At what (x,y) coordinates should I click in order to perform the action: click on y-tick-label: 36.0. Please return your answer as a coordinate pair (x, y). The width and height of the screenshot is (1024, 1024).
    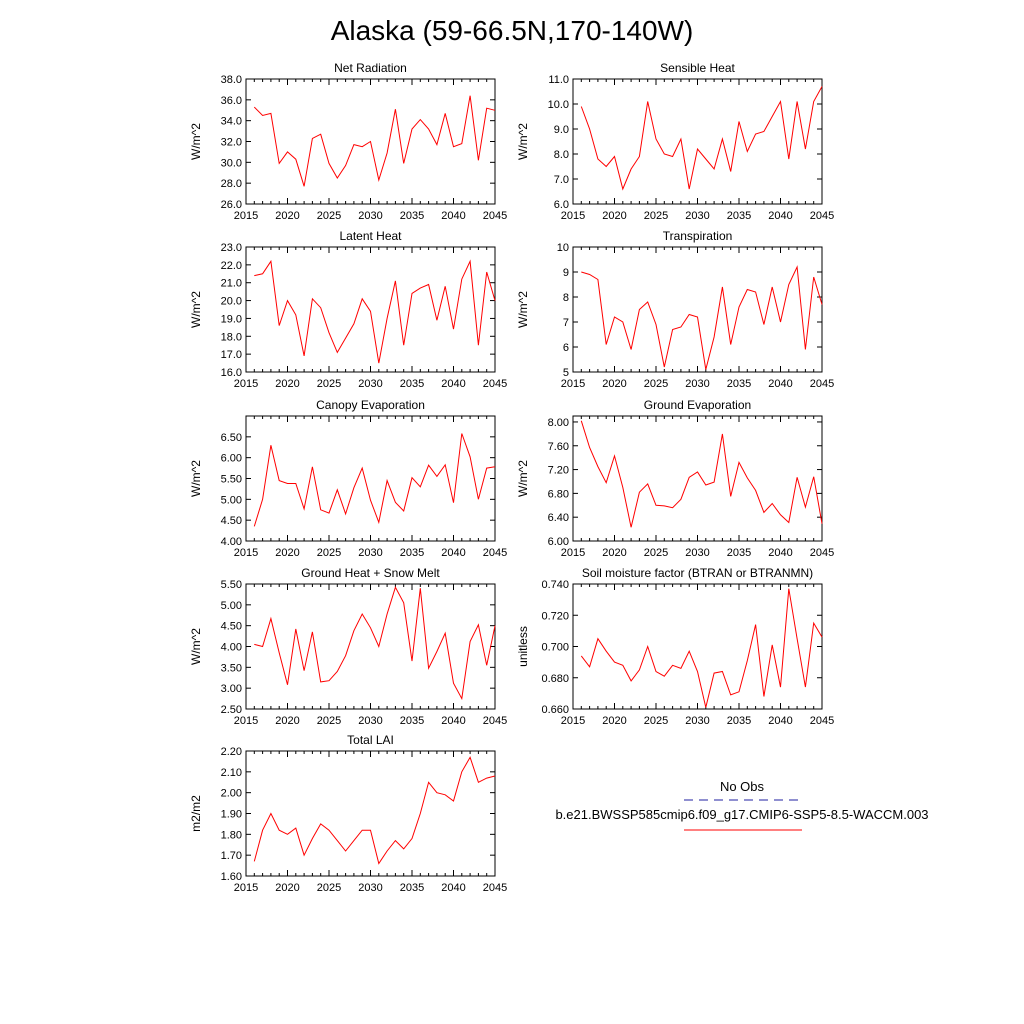
    Looking at the image, I should click on (231, 101).